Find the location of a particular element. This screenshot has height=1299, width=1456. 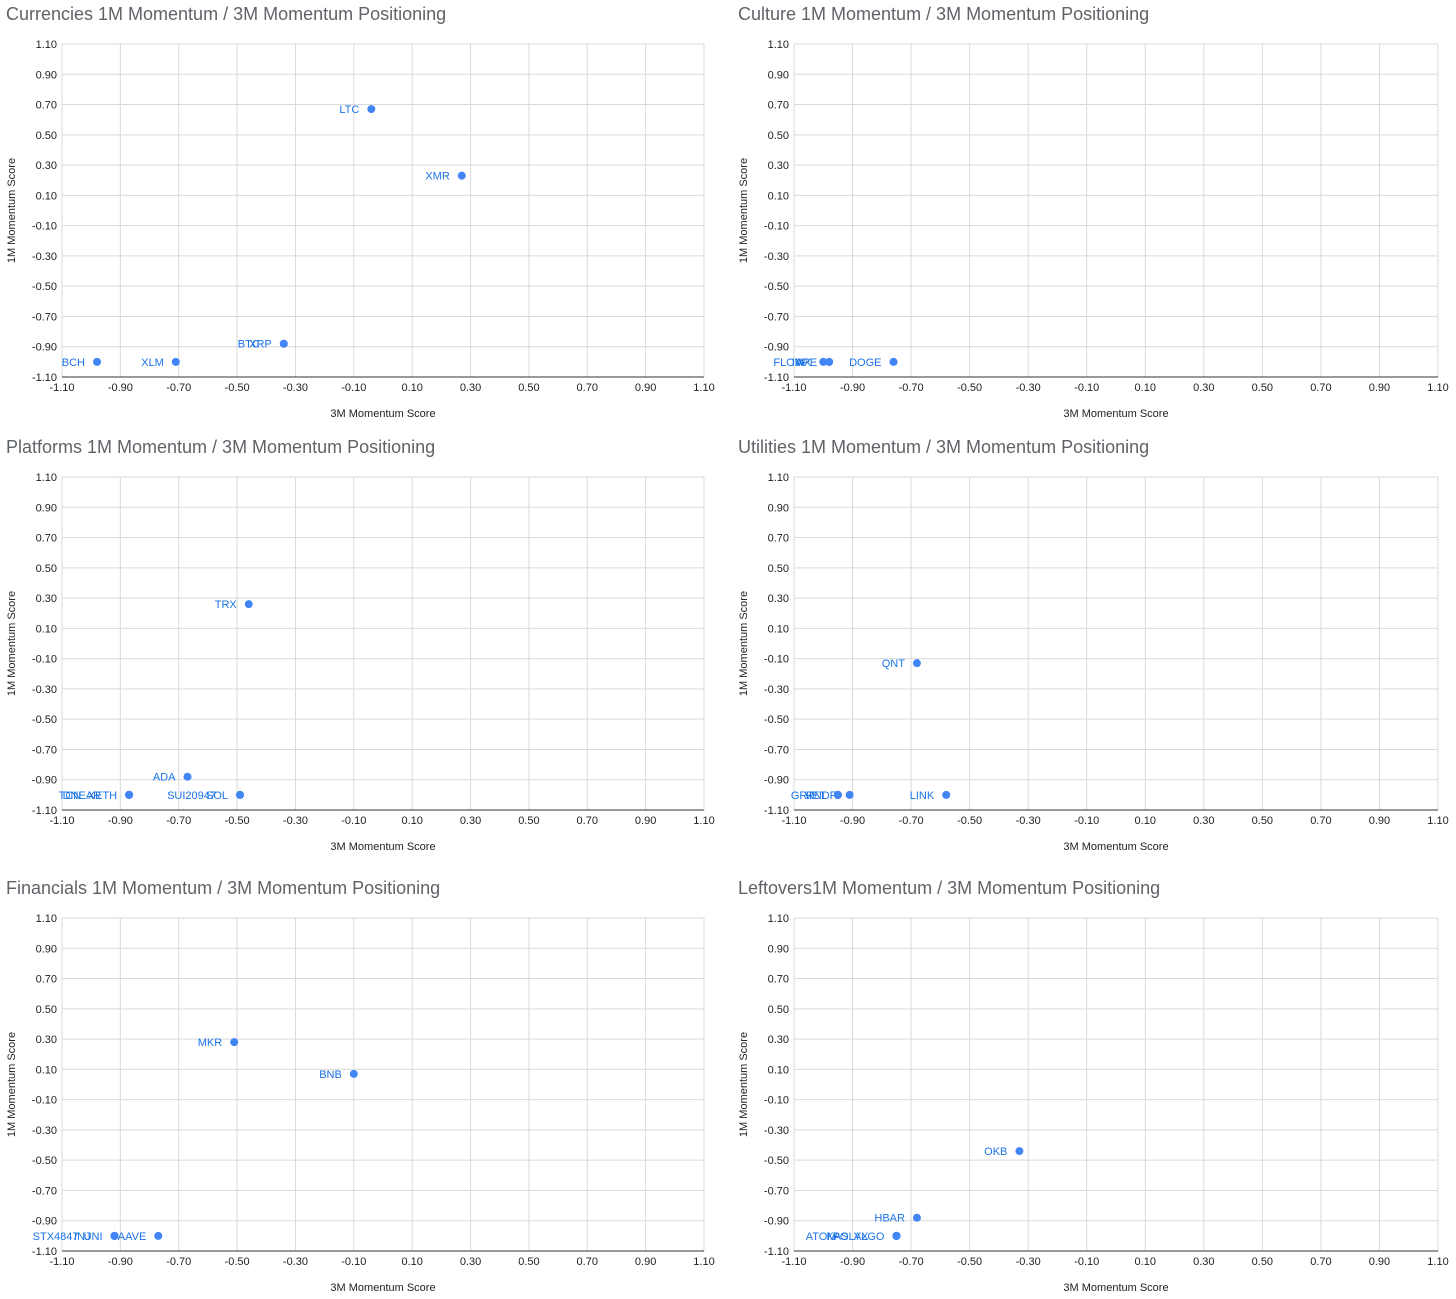

point-label-btc: BTC is located at coordinates (249, 345).